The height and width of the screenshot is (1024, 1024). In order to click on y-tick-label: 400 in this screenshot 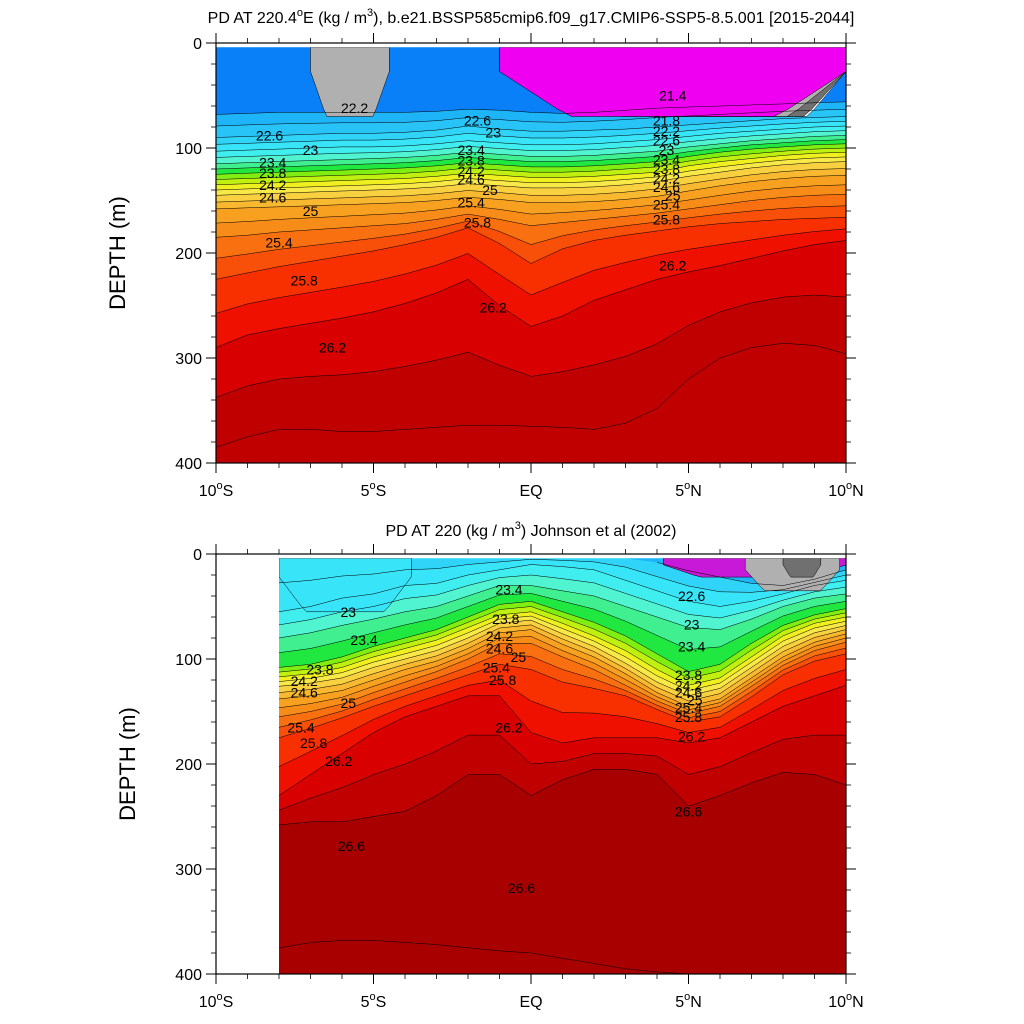, I will do `click(188, 464)`.